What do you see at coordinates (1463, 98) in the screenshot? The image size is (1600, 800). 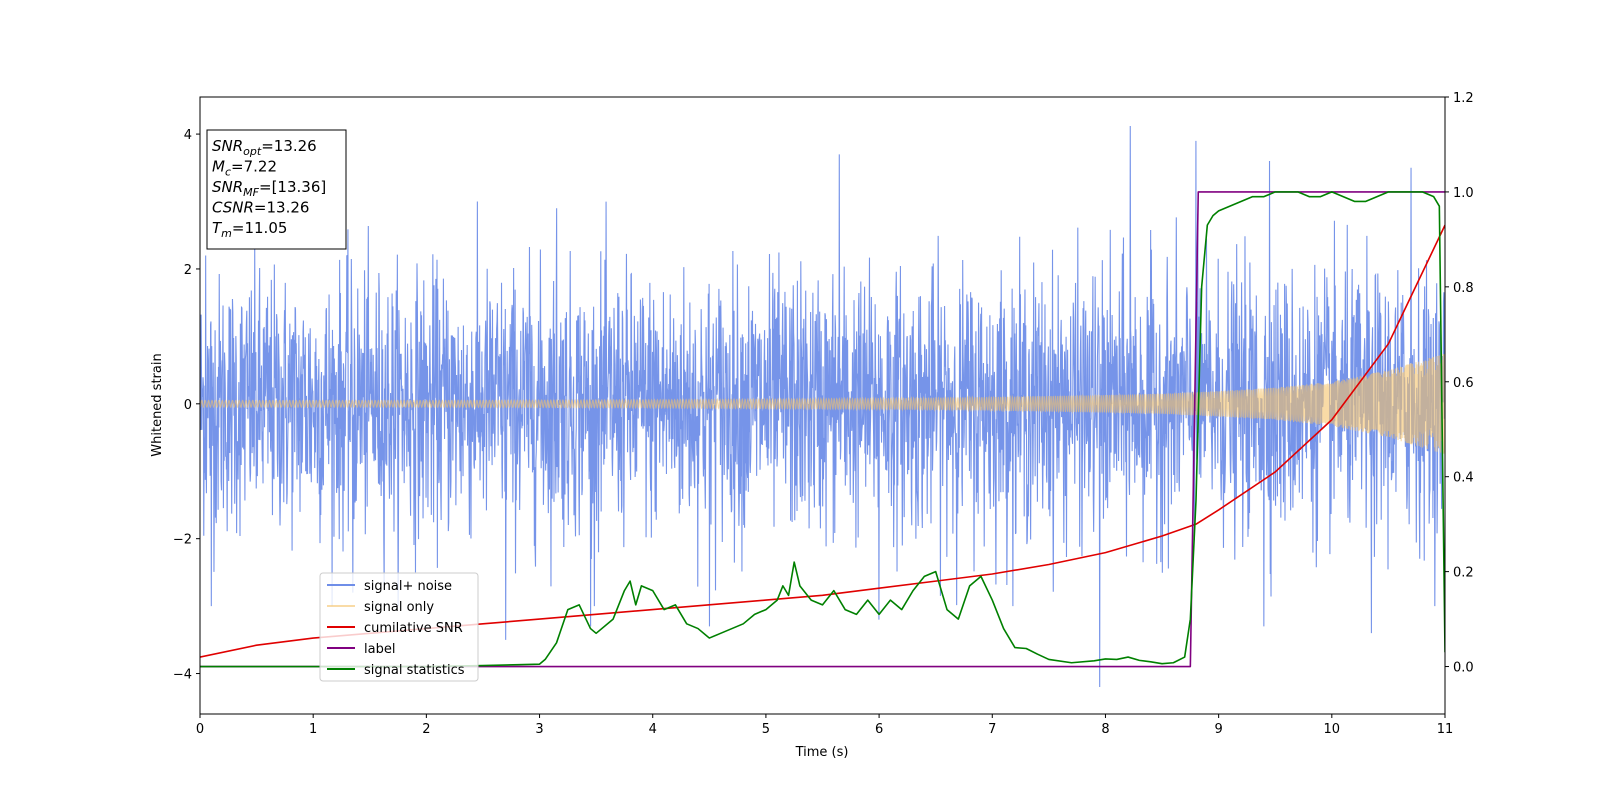 I see `y-right-tick-label: 1.2` at bounding box center [1463, 98].